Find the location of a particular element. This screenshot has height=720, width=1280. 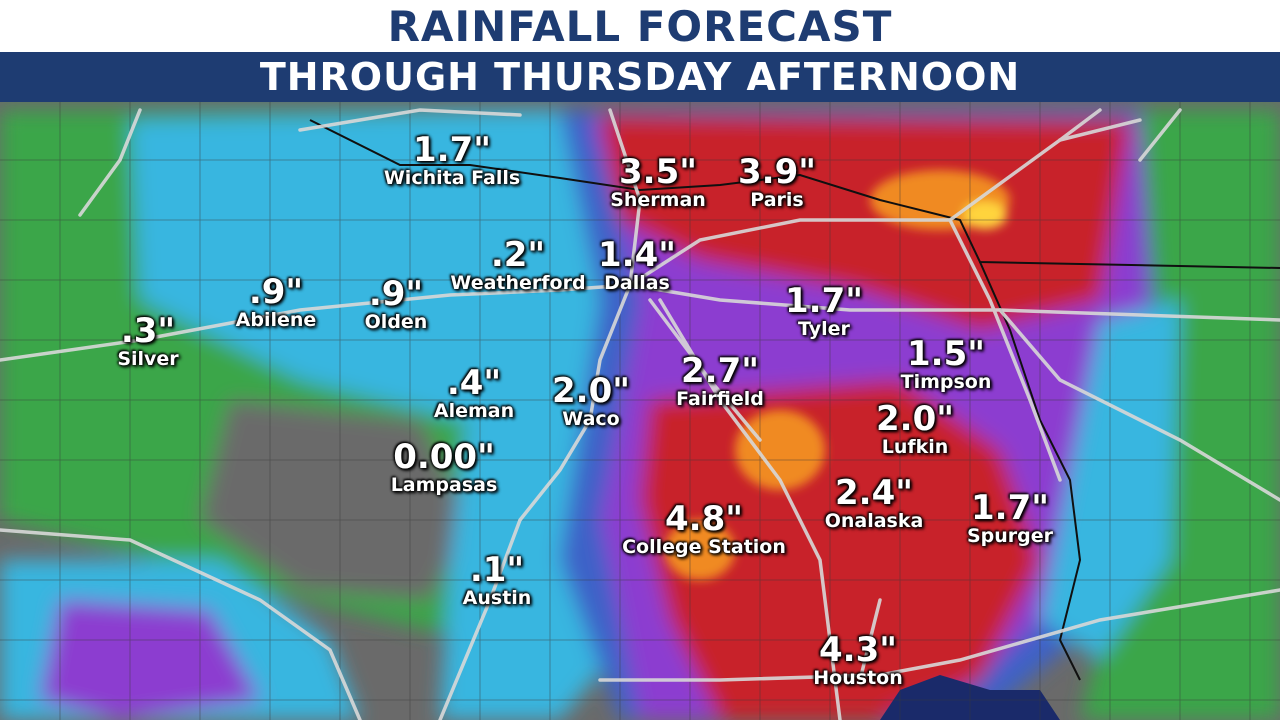

rainfall-amount: 2.7" is located at coordinates (720, 371).